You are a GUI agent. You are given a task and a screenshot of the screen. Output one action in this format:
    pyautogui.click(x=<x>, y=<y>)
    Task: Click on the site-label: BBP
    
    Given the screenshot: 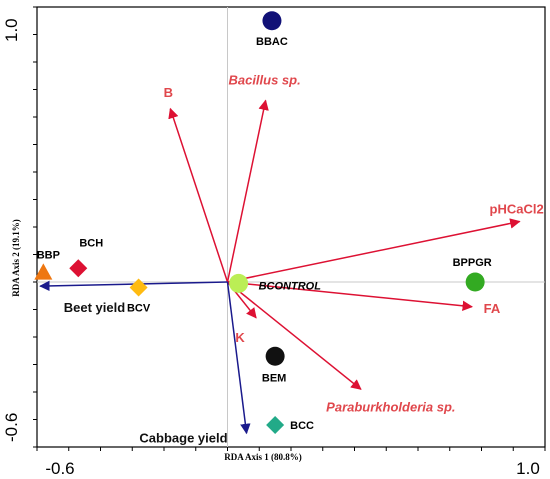 What is the action you would take?
    pyautogui.click(x=48, y=255)
    